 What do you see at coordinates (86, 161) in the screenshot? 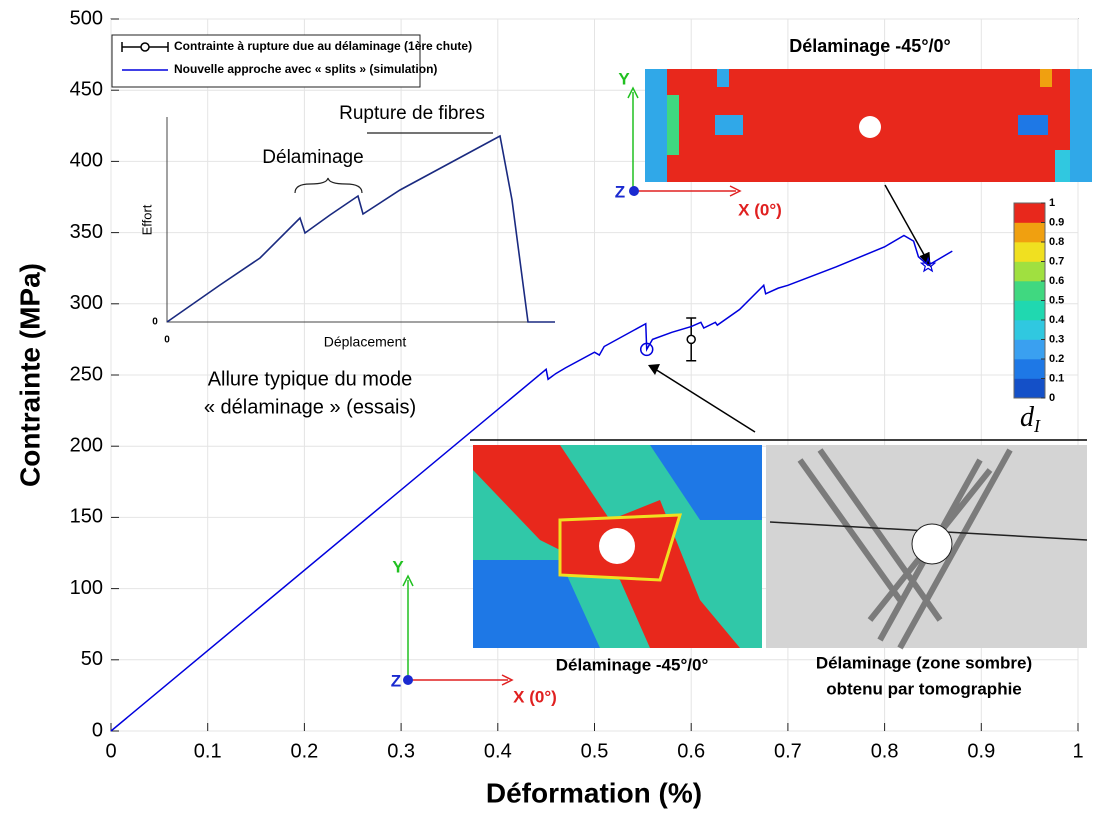
I see `y-tick-label: 400` at bounding box center [86, 161].